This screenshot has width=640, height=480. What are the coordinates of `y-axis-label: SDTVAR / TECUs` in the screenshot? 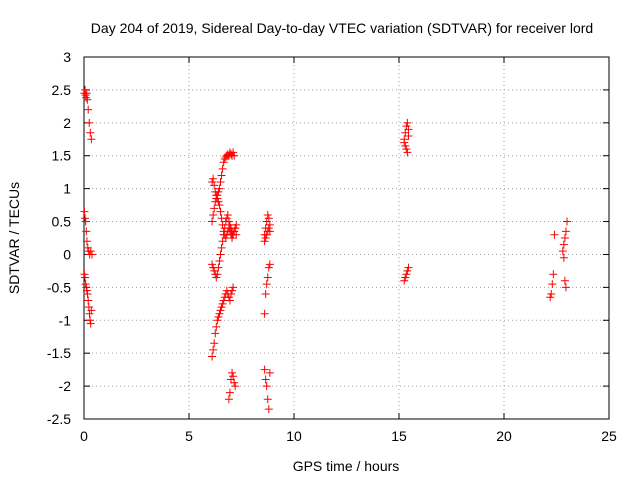 It's located at (14, 238).